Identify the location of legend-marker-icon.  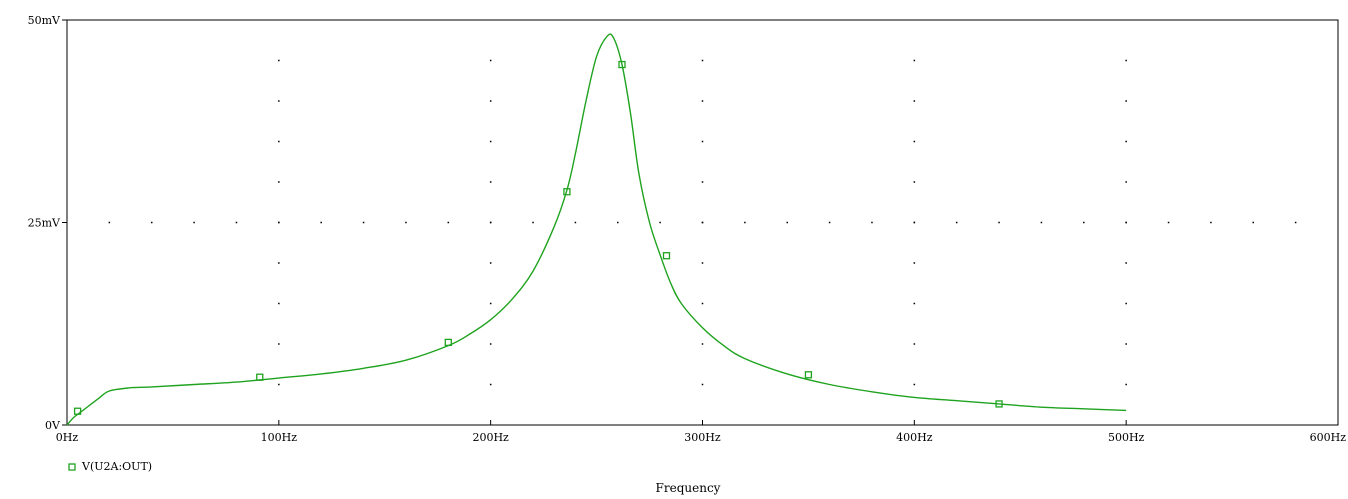
(72, 467).